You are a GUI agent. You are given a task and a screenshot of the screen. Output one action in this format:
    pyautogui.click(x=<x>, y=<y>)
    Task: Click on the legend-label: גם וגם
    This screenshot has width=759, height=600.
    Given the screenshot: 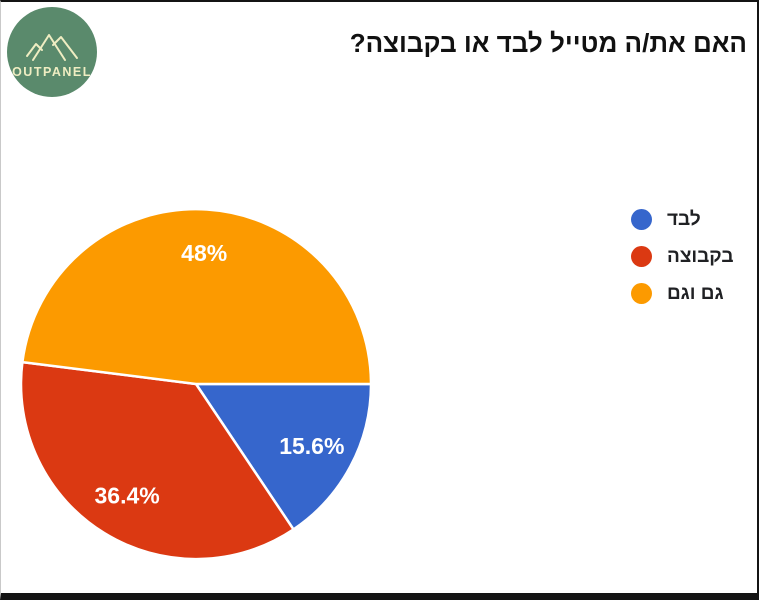 What is the action you would take?
    pyautogui.click(x=695, y=293)
    